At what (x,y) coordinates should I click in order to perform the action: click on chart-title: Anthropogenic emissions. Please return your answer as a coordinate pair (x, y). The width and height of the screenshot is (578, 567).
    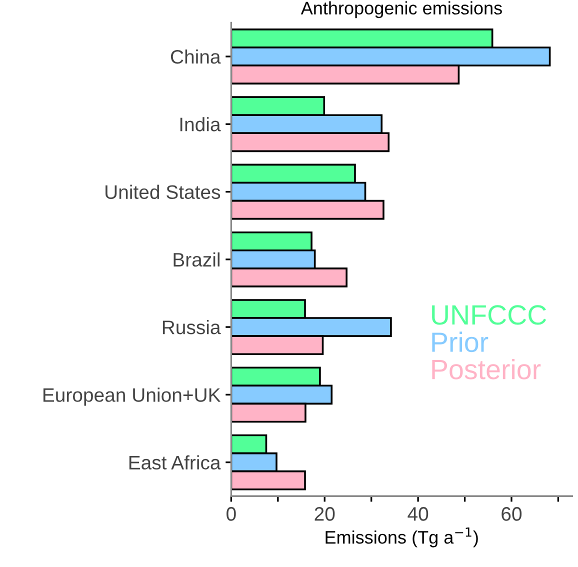
    Looking at the image, I should click on (401, 9).